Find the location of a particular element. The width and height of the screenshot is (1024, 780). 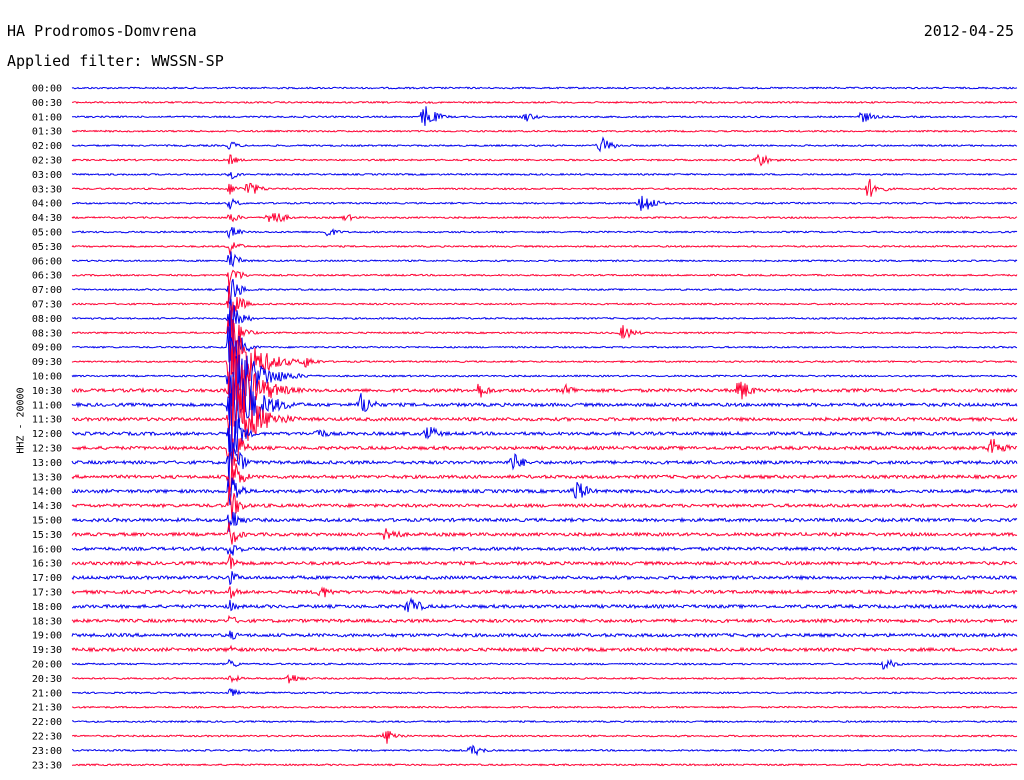

row-time-label: 10:00 is located at coordinates (47, 377).